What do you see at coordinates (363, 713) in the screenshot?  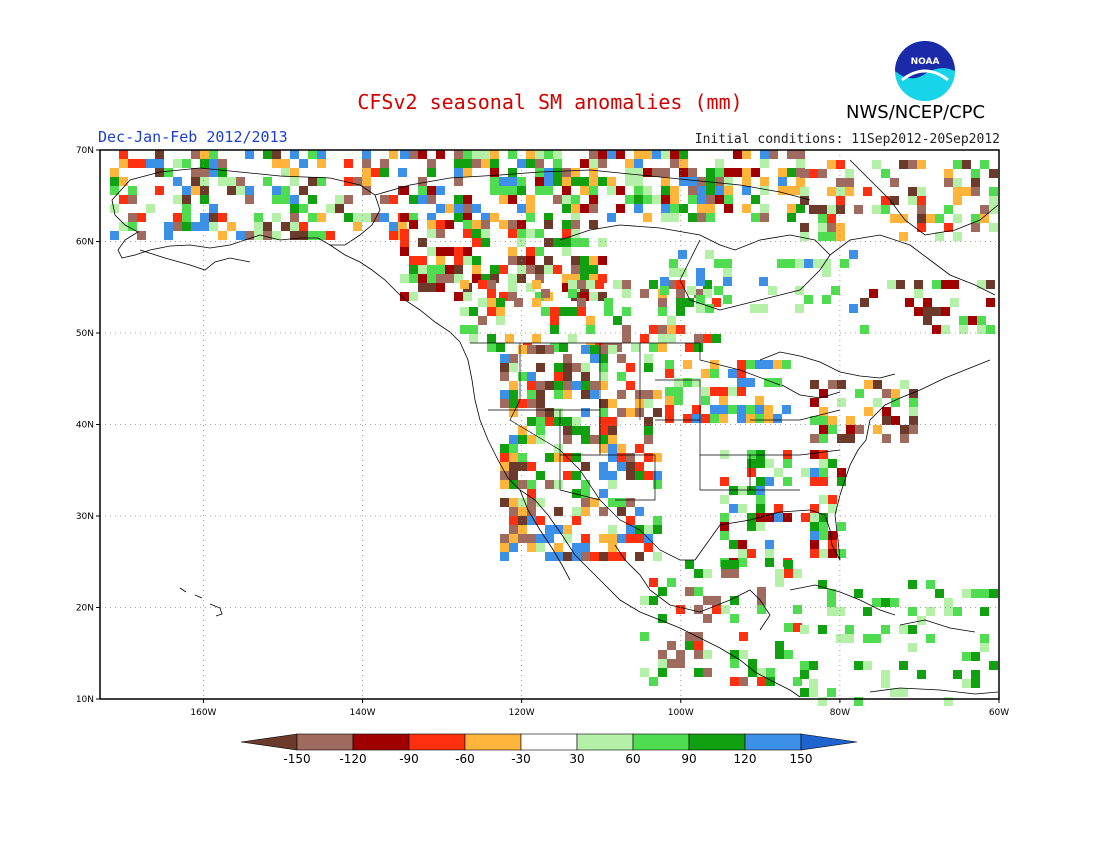 I see `lon-tick-label: 140W` at bounding box center [363, 713].